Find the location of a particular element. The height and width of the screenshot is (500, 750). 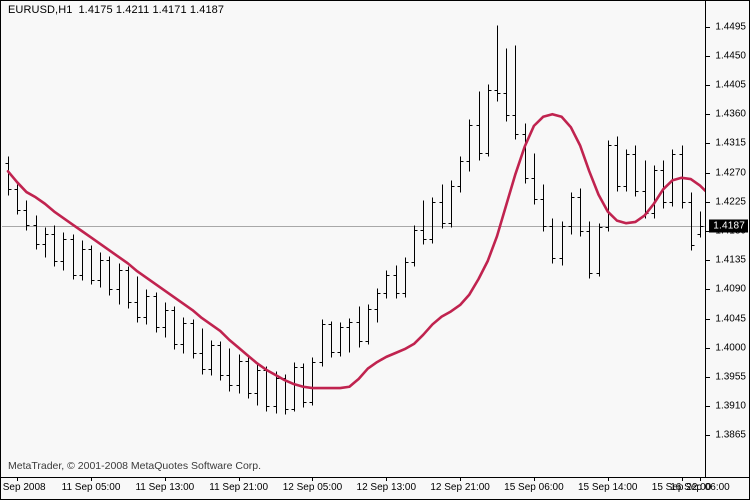

price-axis-label: 1.4000 is located at coordinates (730, 348).